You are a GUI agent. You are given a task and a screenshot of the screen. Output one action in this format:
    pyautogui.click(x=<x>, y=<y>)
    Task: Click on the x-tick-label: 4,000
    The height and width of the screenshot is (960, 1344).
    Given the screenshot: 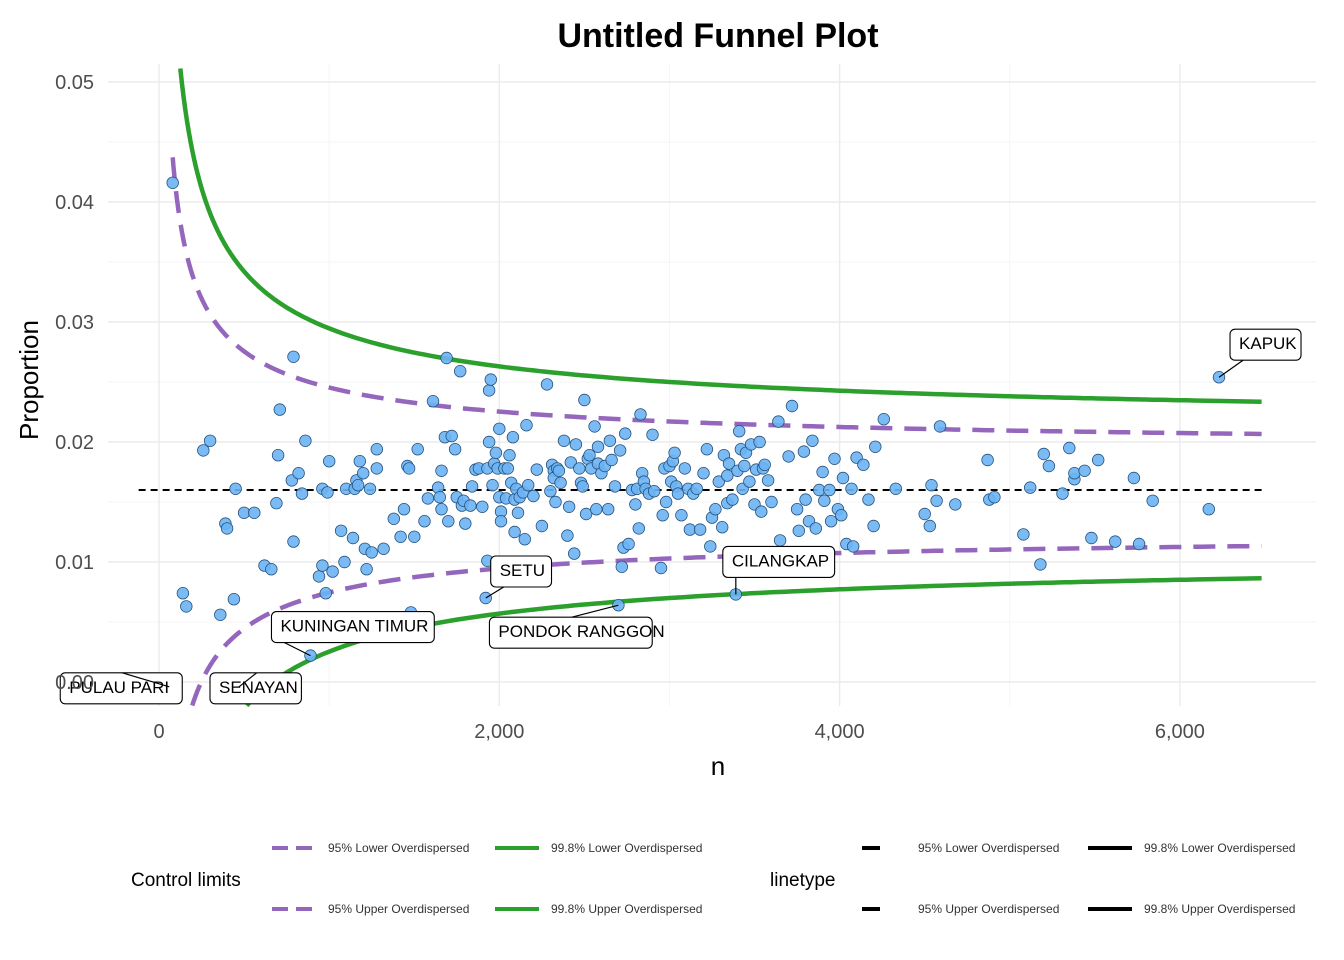 What is the action you would take?
    pyautogui.click(x=840, y=732)
    